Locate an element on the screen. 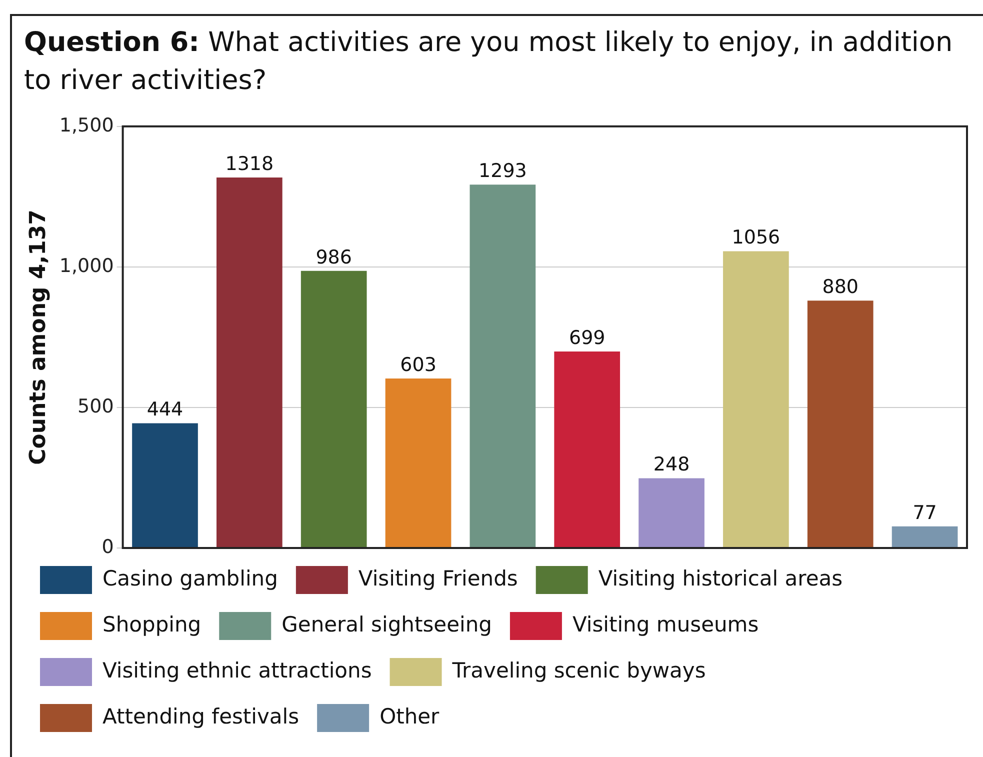  data-label: 1056 is located at coordinates (756, 237).